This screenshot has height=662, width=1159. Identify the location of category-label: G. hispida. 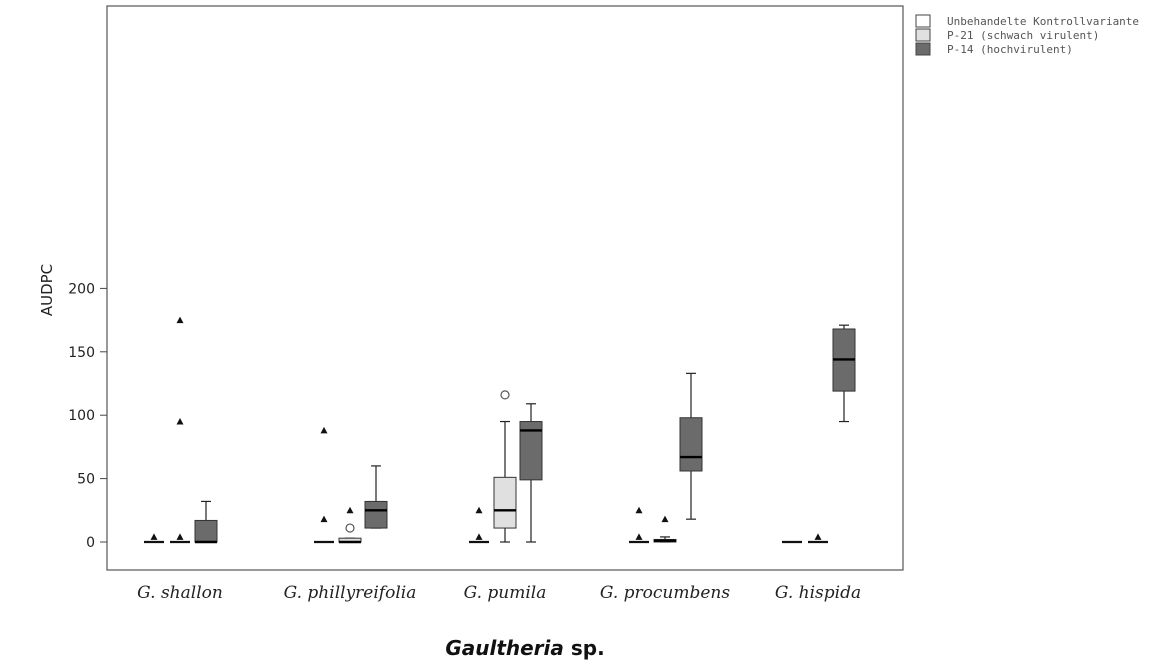
(818, 593).